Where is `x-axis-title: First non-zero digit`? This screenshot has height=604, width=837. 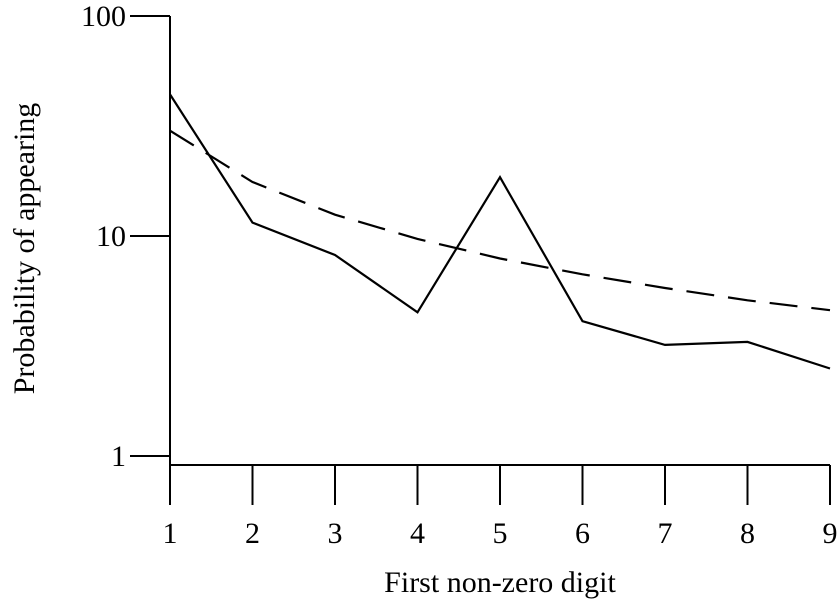 x-axis-title: First non-zero digit is located at coordinates (500, 582).